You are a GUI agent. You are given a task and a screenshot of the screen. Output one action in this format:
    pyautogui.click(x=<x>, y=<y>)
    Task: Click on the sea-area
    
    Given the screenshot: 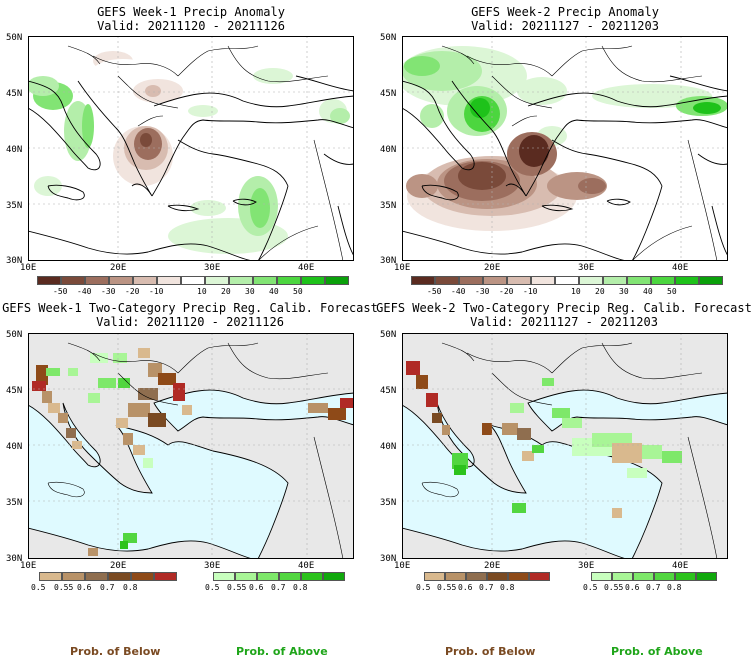 What is the action you would take?
    pyautogui.click(x=191, y=474)
    